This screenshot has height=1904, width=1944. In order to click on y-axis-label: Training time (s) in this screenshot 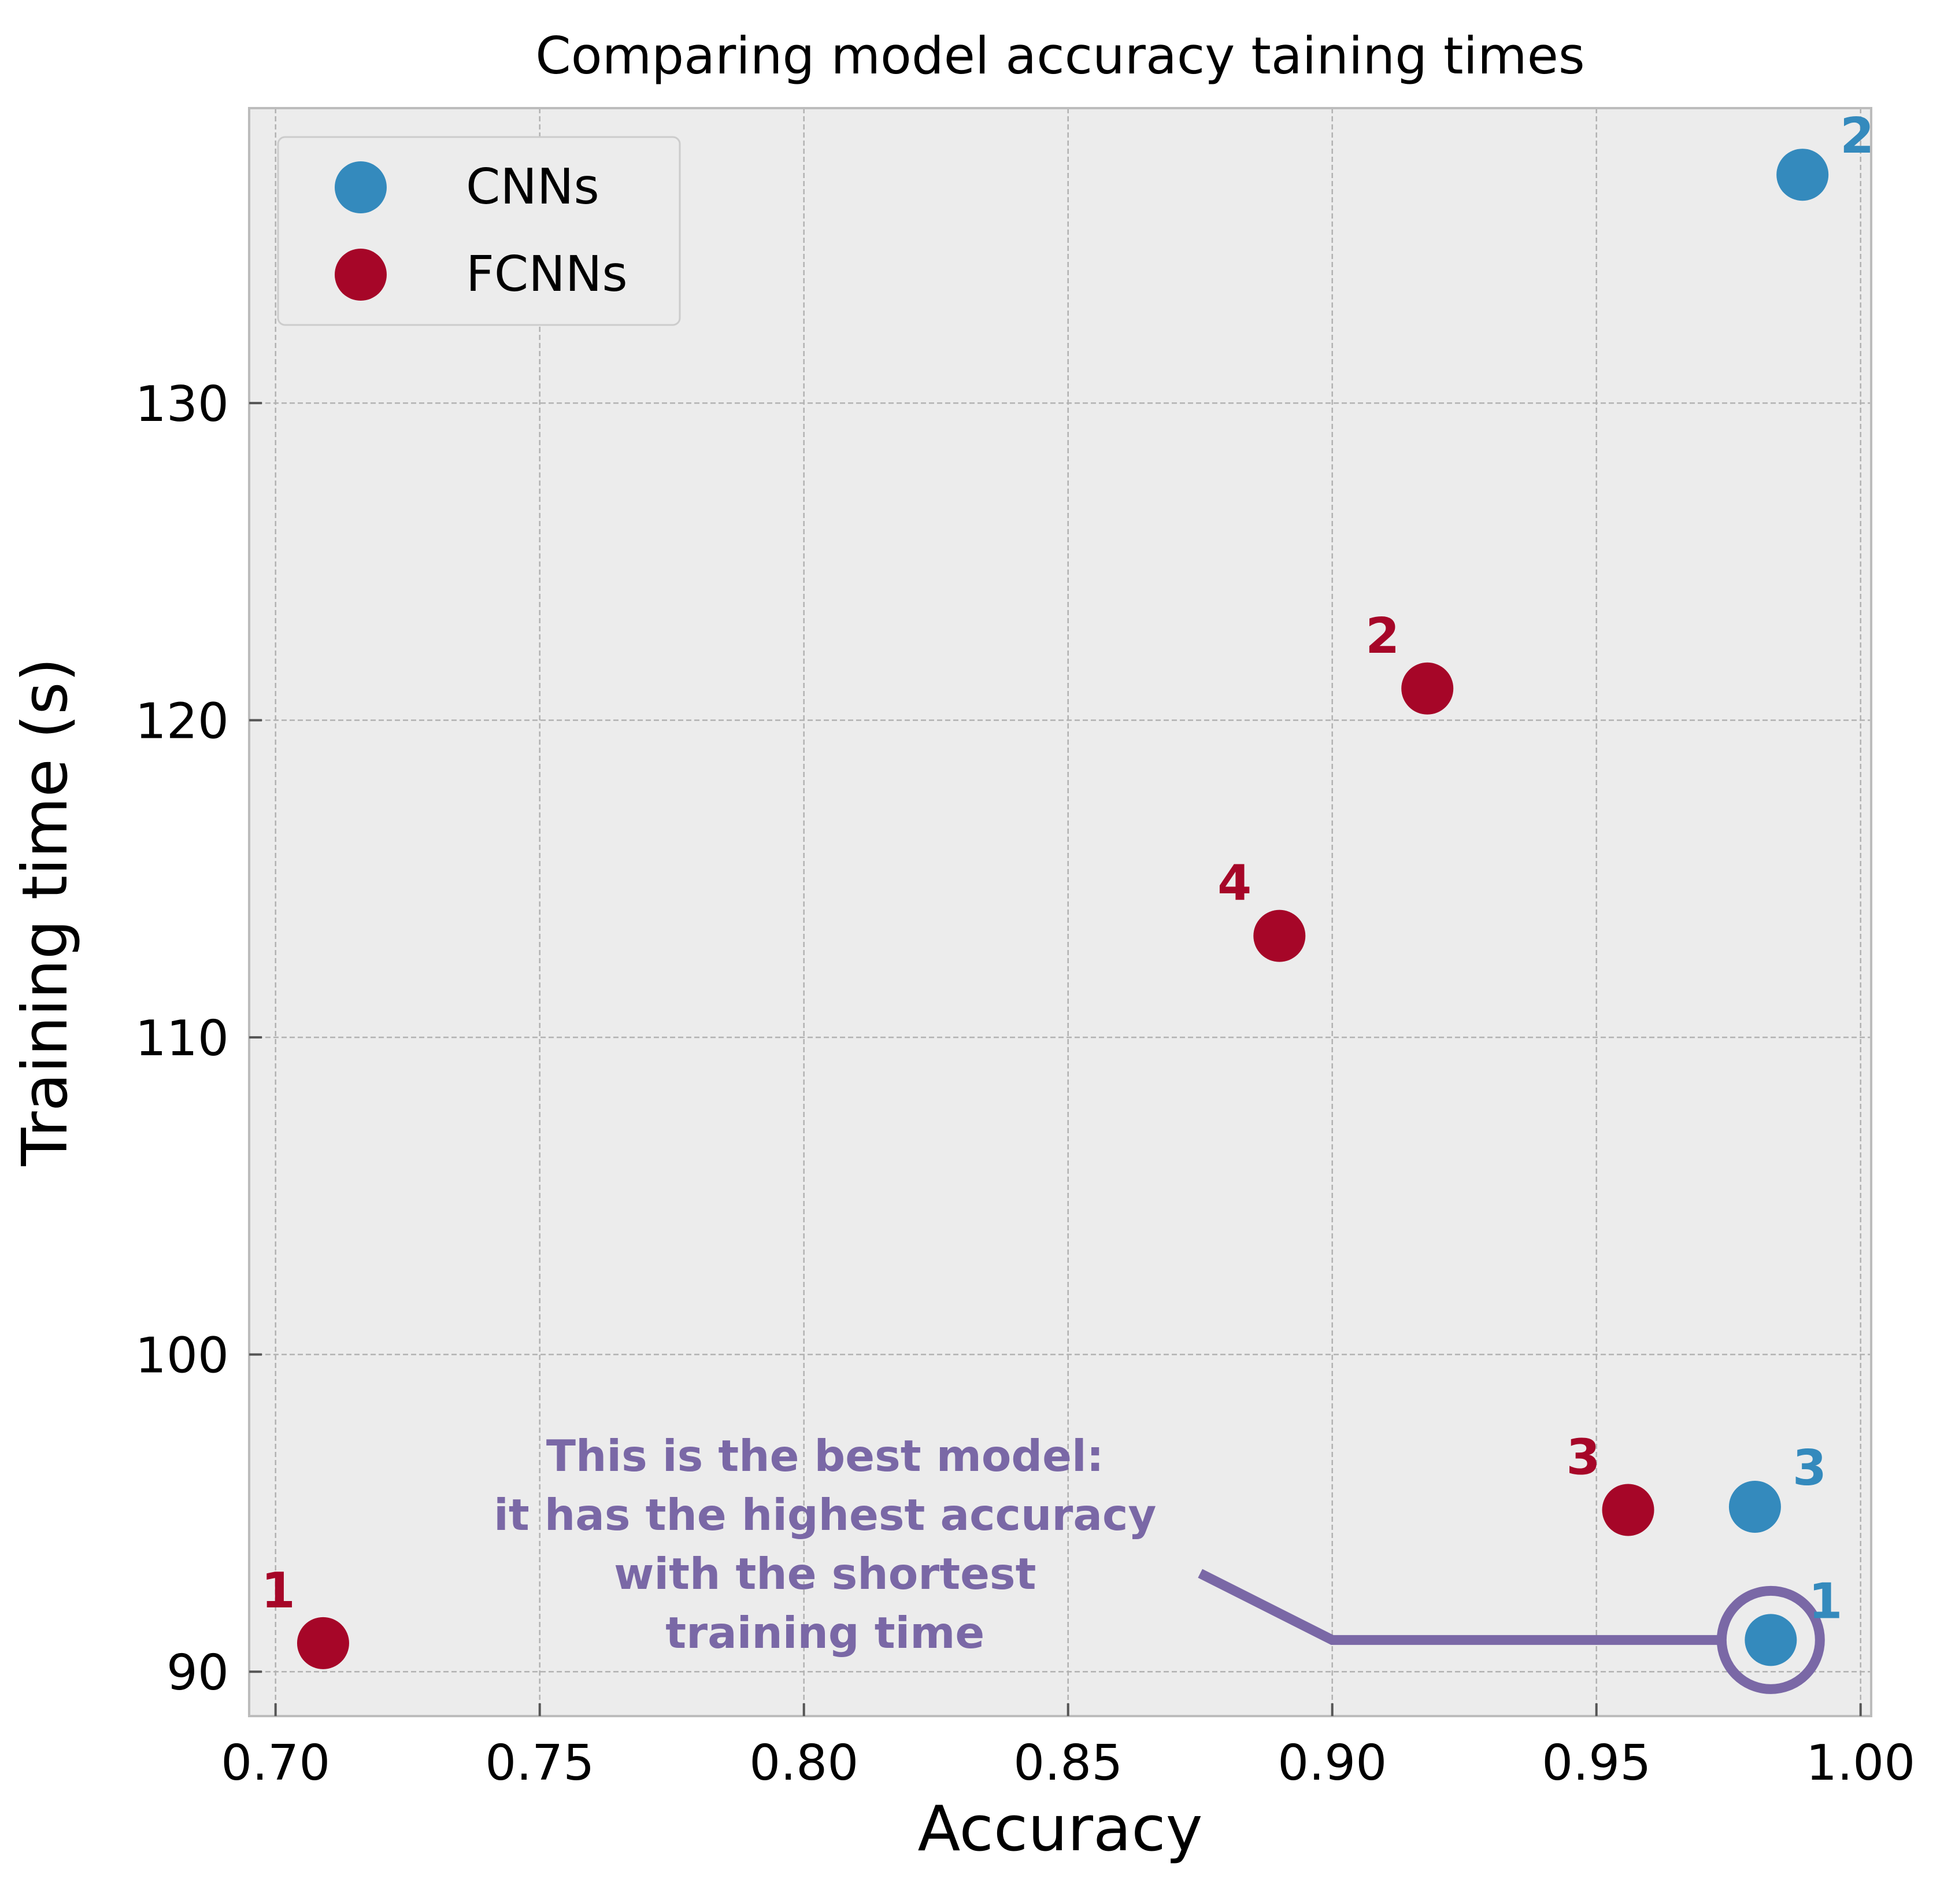, I will do `click(45, 911)`.